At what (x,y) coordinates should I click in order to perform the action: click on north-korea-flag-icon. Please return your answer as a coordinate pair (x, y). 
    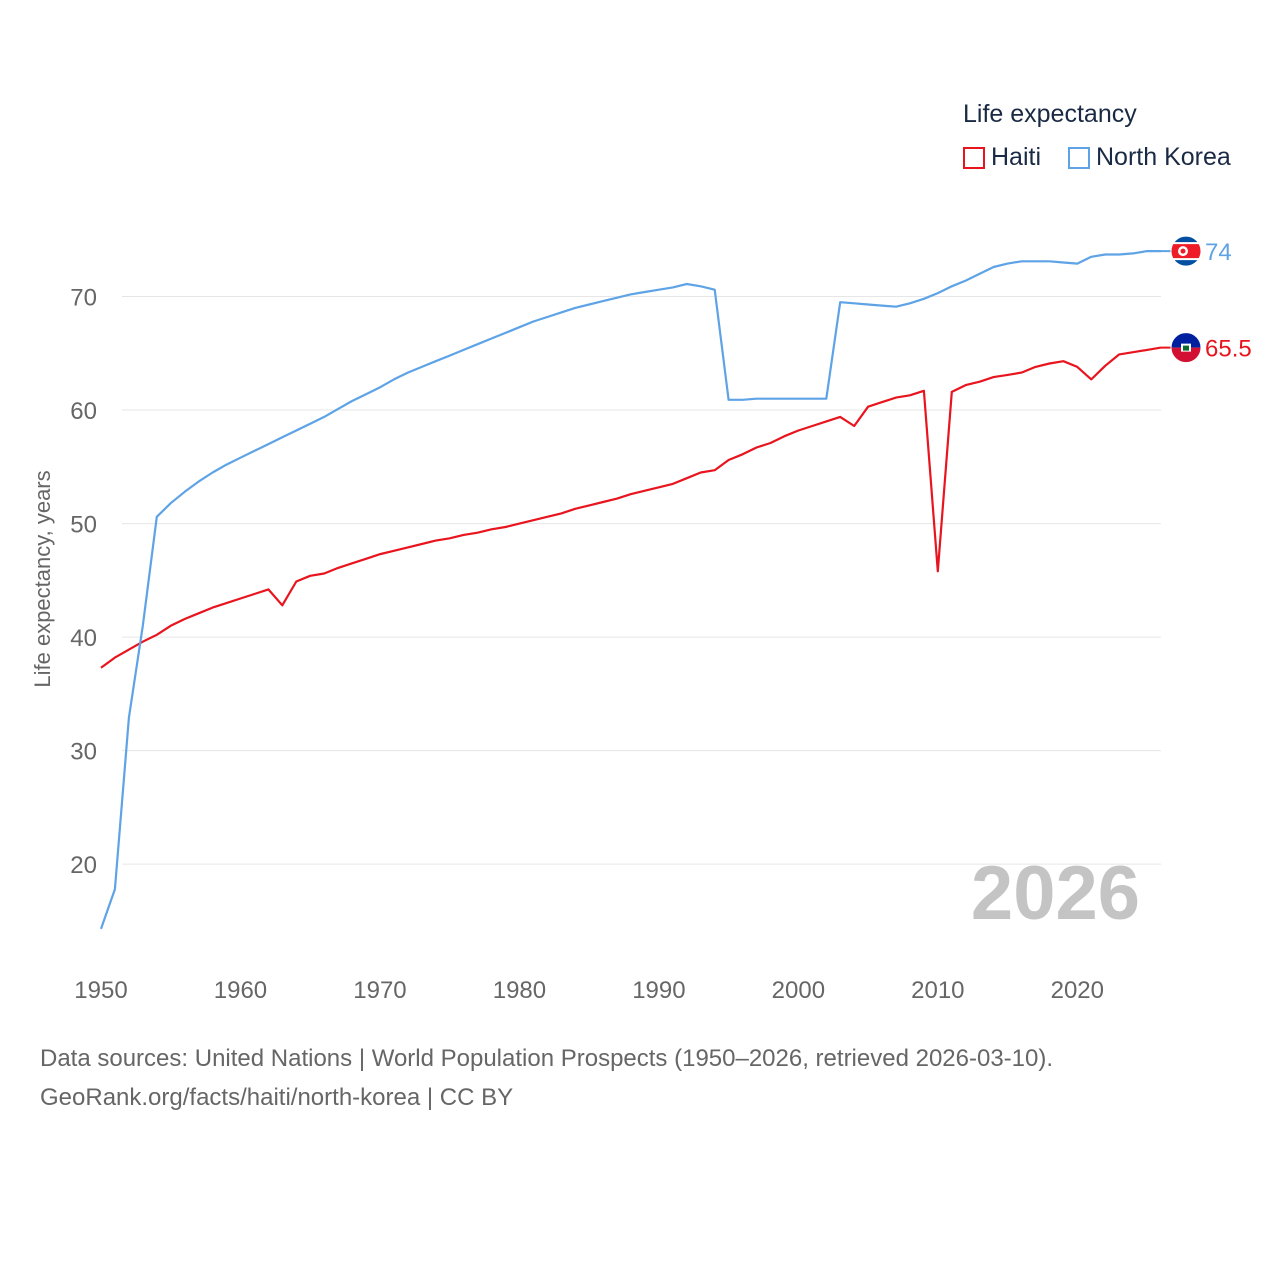
    Looking at the image, I should click on (1186, 251).